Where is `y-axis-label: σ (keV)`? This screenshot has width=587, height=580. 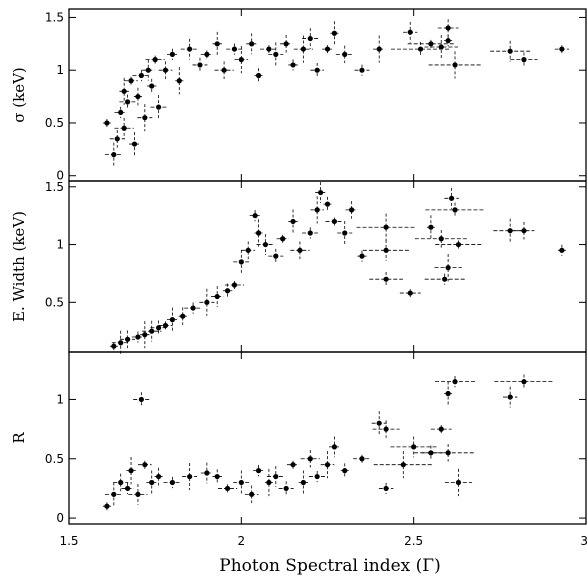 y-axis-label: σ (keV) is located at coordinates (19, 95).